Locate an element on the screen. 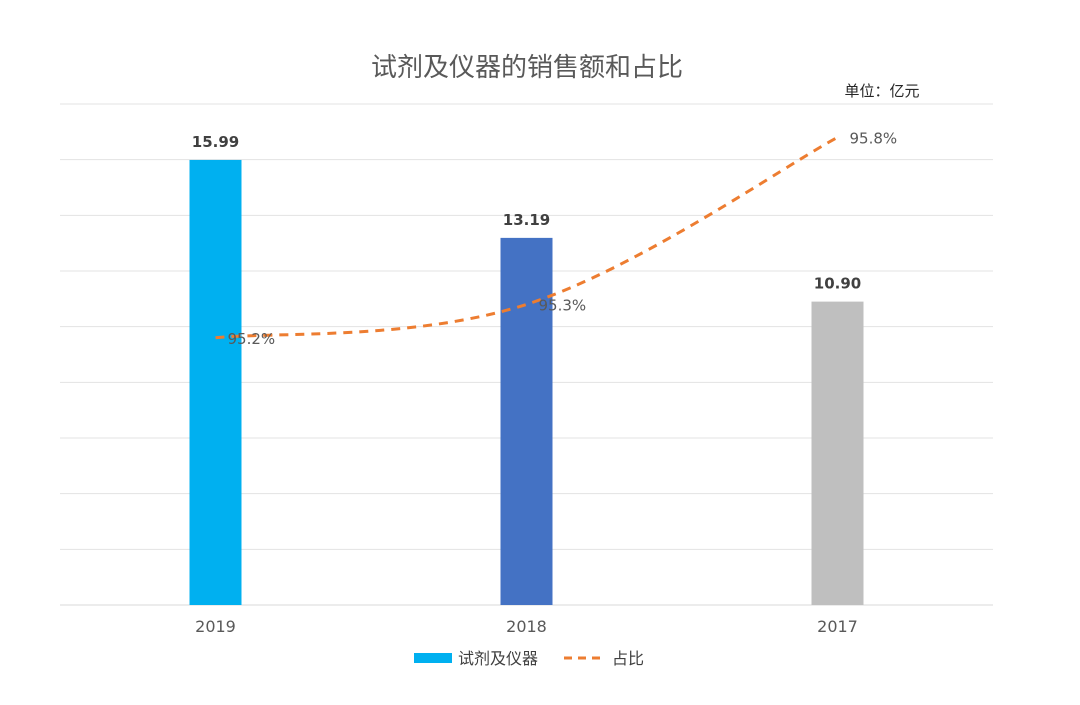  x-axis-ticks: 2019 2018 2017 is located at coordinates (526, 626).